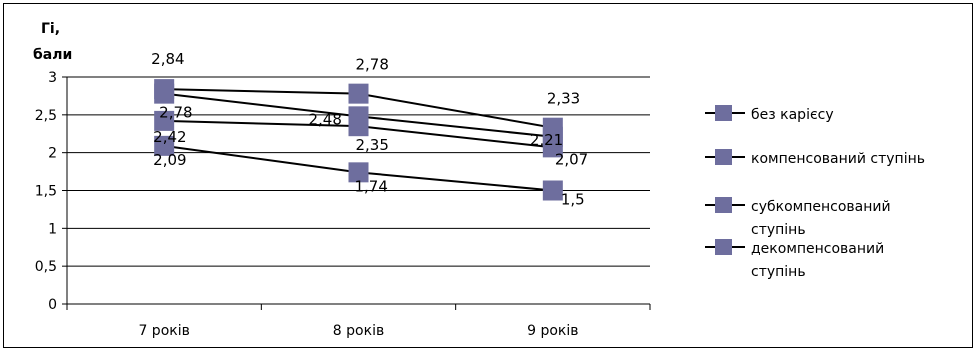 Image resolution: width=980 pixels, height=355 pixels. Describe the element at coordinates (563, 99) in the screenshot. I see `data-label: 2,33` at that location.